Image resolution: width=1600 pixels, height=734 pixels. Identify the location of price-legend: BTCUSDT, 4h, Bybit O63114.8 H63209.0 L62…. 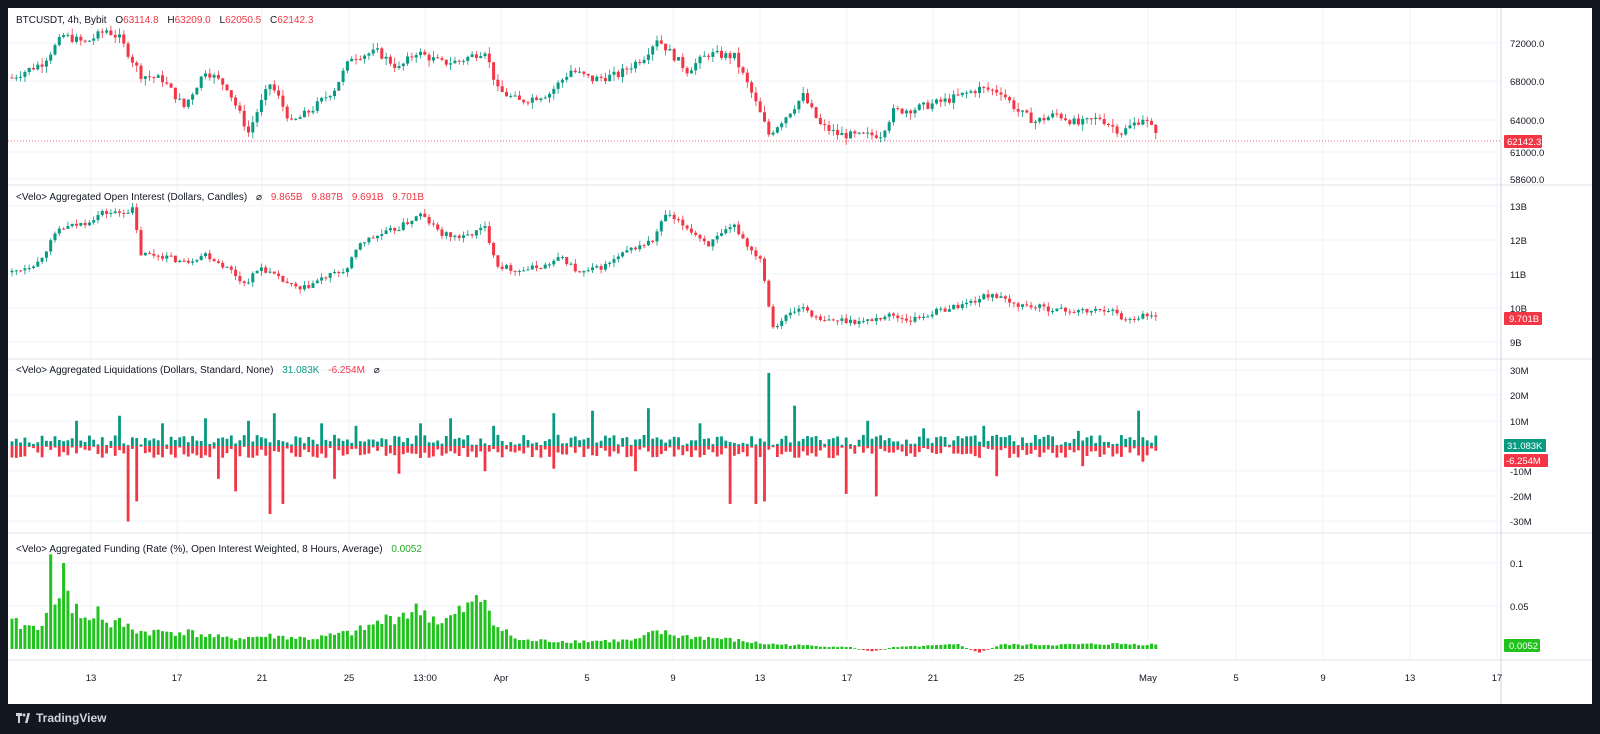
(164, 20).